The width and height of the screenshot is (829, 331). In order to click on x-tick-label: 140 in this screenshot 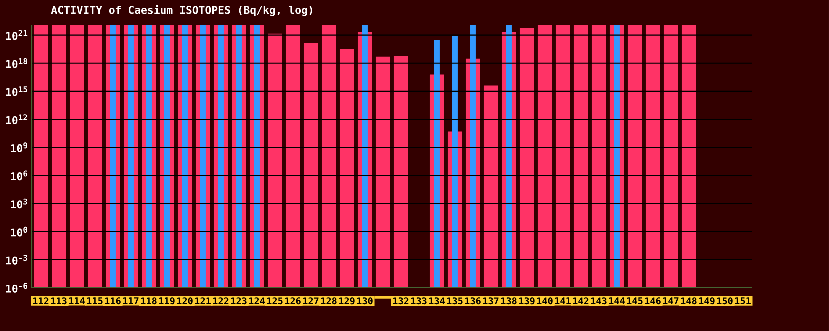, I will do `click(545, 301)`.